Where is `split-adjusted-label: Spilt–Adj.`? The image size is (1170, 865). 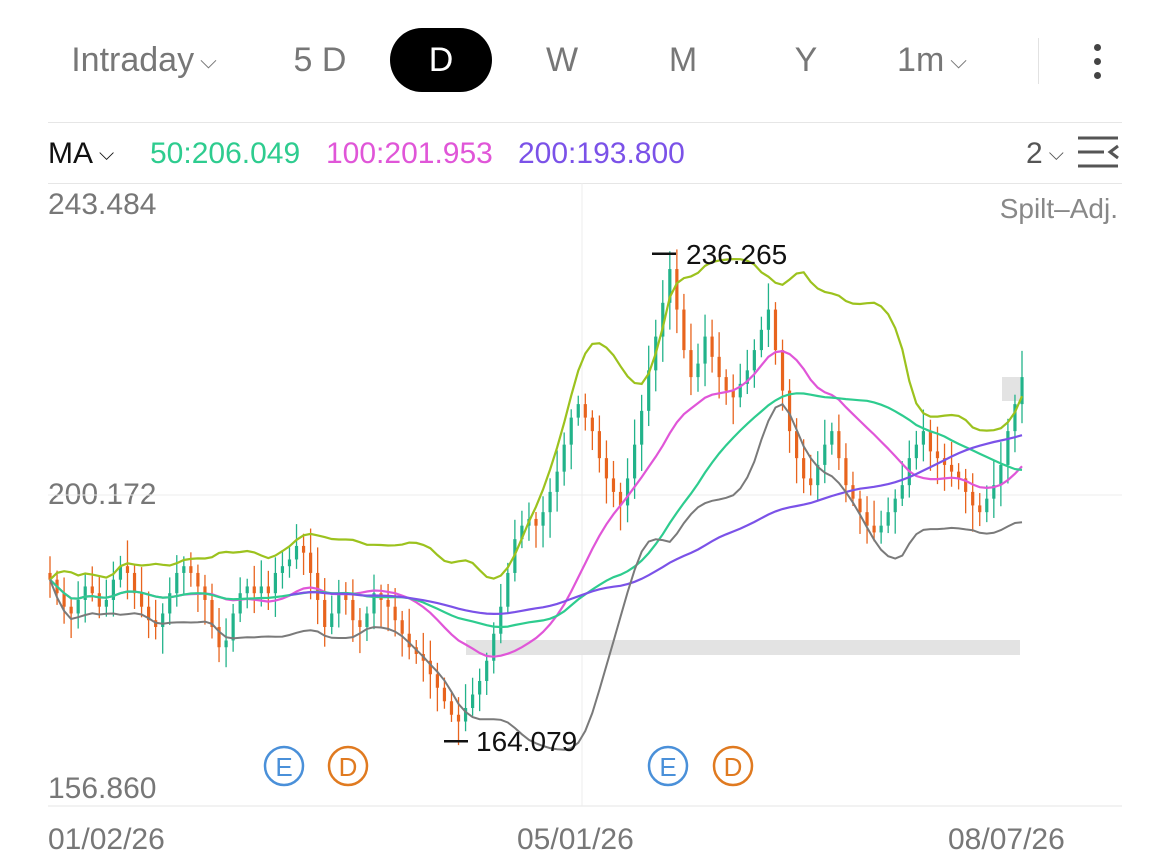
split-adjusted-label: Spilt–Adj. is located at coordinates (1058, 208).